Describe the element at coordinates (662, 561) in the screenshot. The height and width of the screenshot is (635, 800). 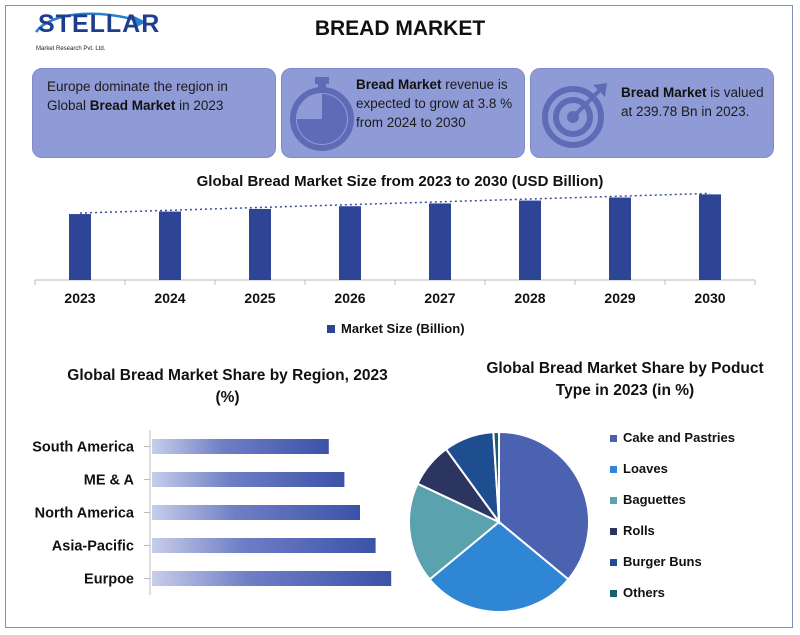
I see `legend-label: Burger Buns` at that location.